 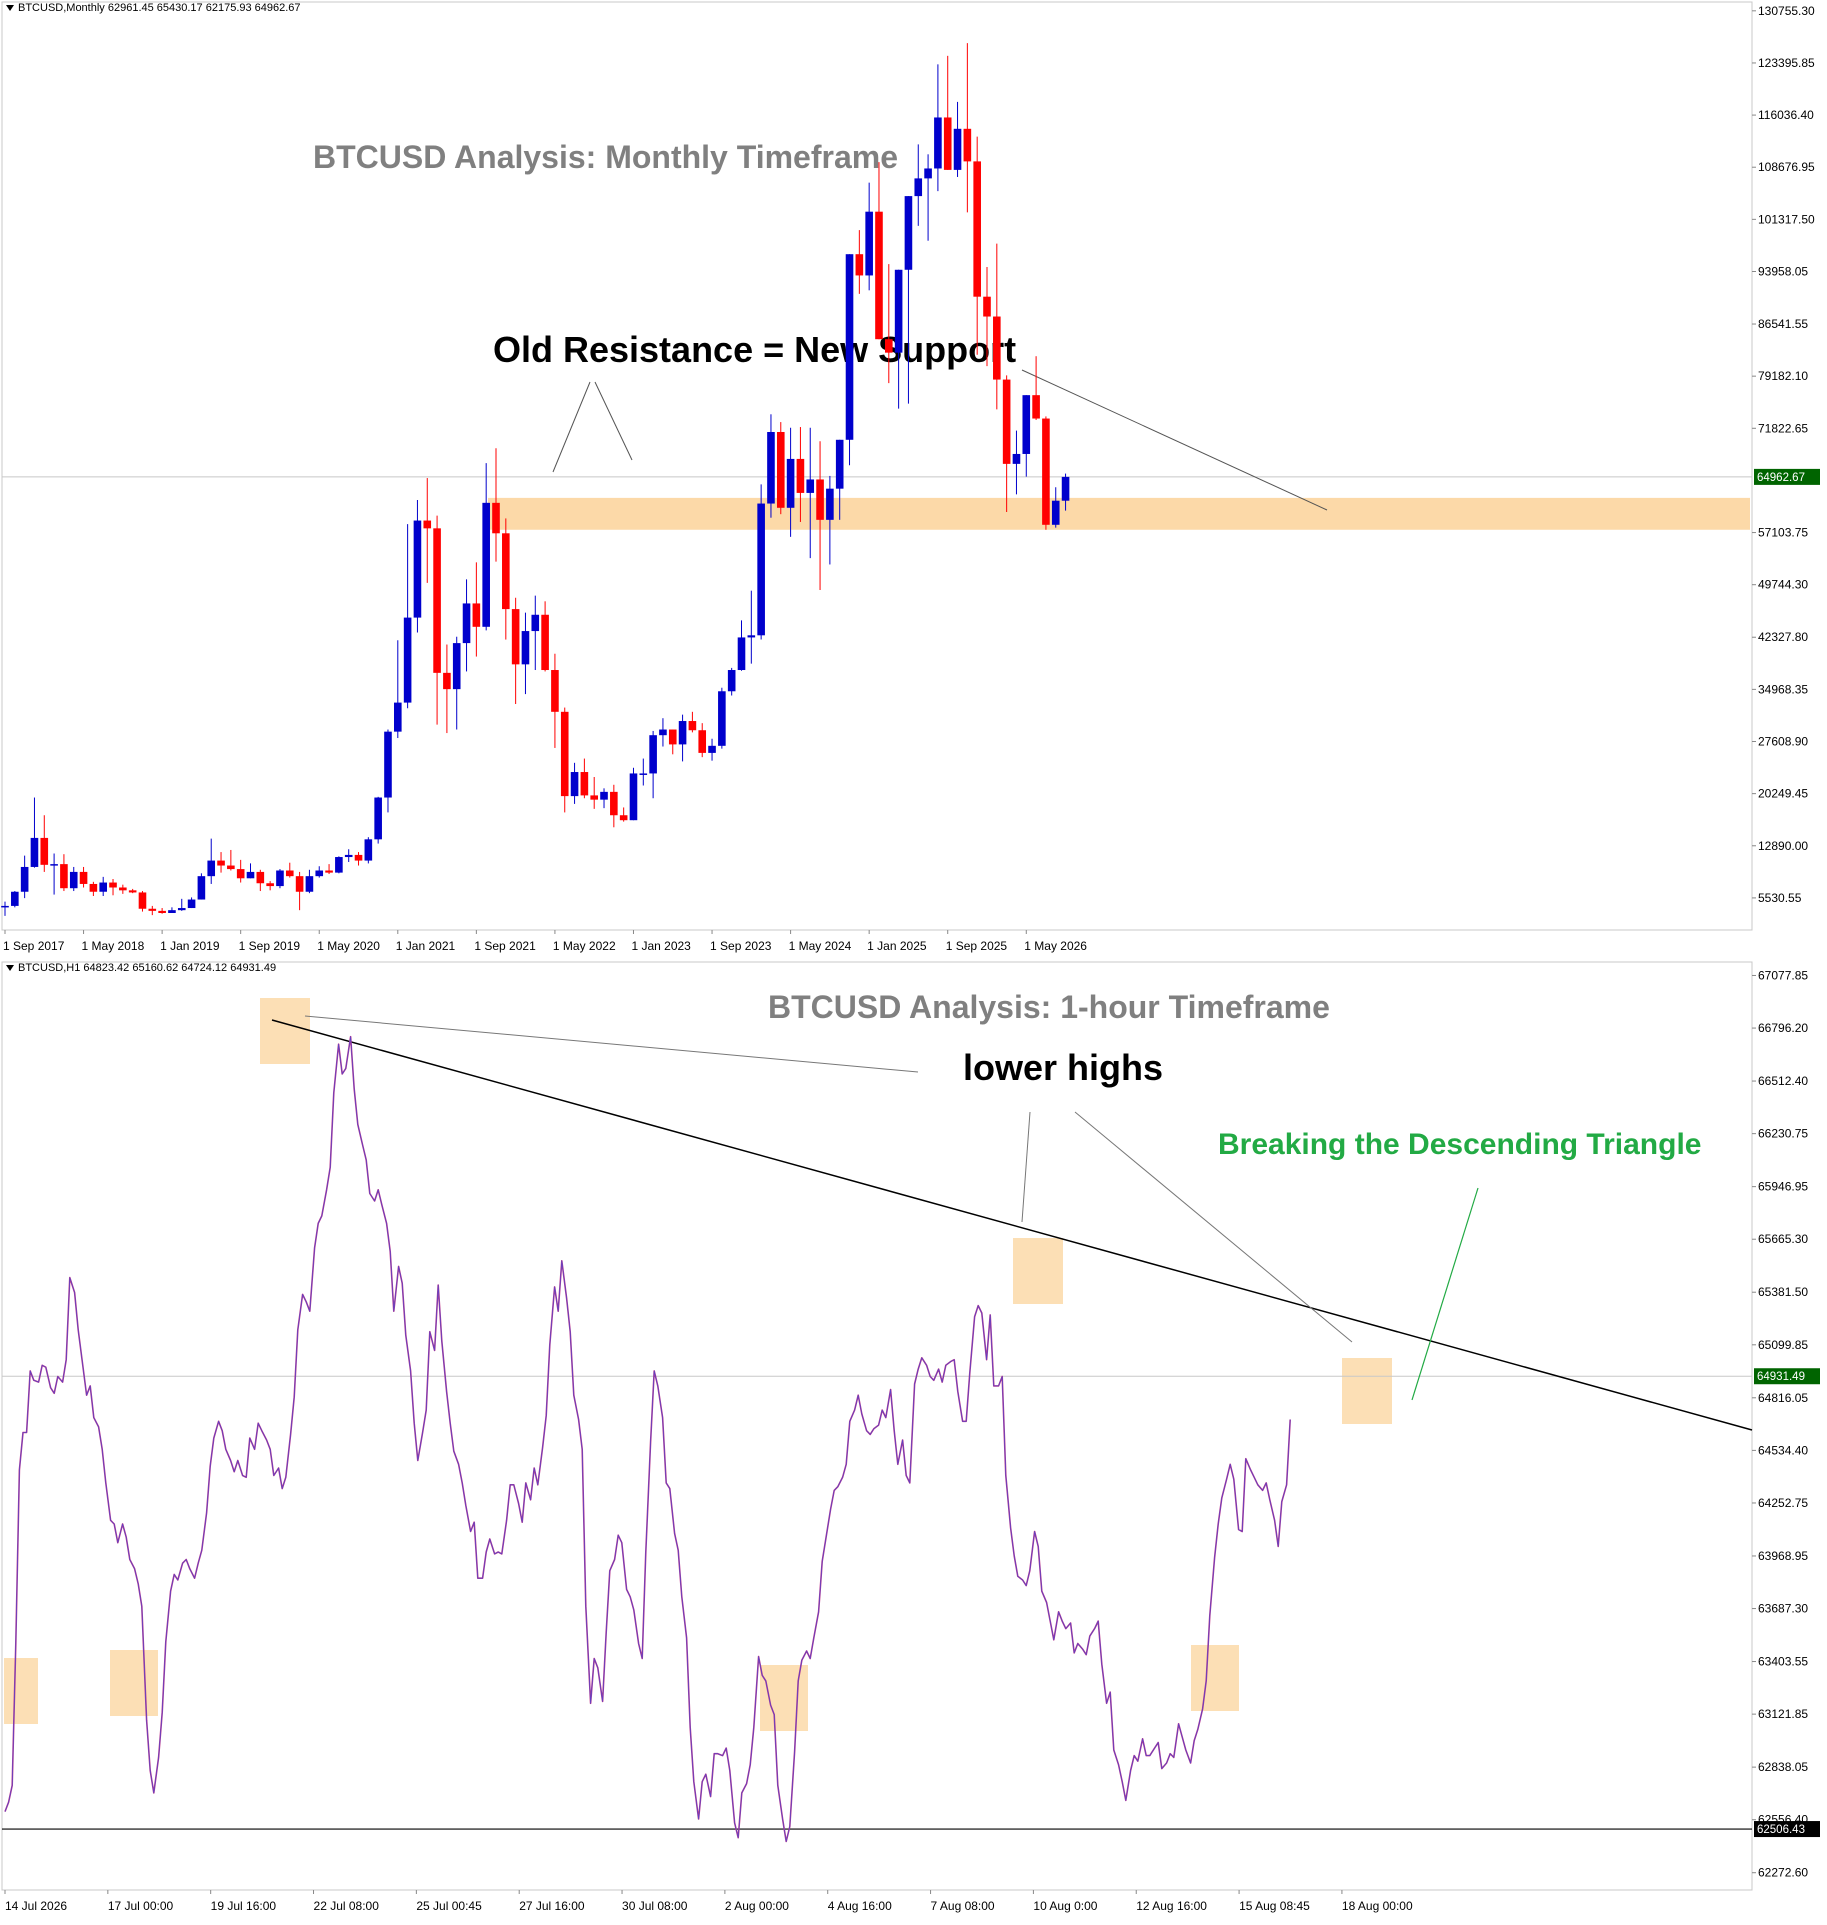 I want to click on y-tick-label: 64816.05, so click(x=1783, y=1398).